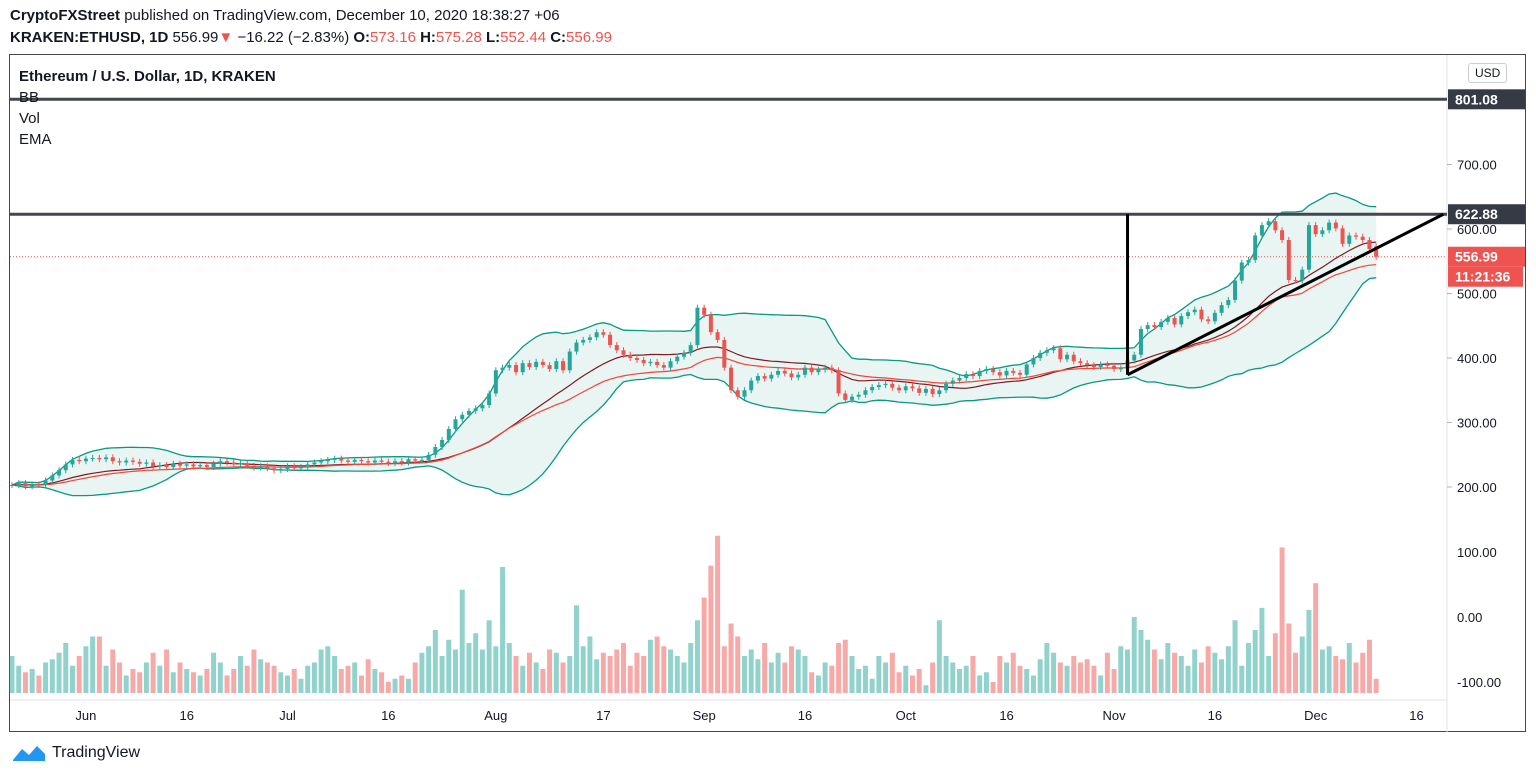 This screenshot has height=777, width=1536. What do you see at coordinates (35, 139) in the screenshot?
I see `legend-ema: EMA` at bounding box center [35, 139].